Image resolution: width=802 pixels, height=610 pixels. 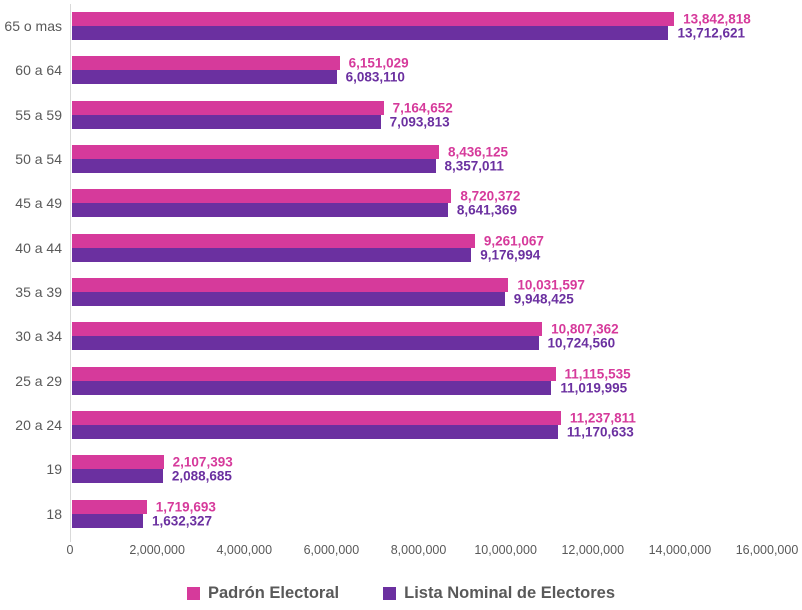 I want to click on x-tick-label: 14,000,000, so click(x=680, y=550).